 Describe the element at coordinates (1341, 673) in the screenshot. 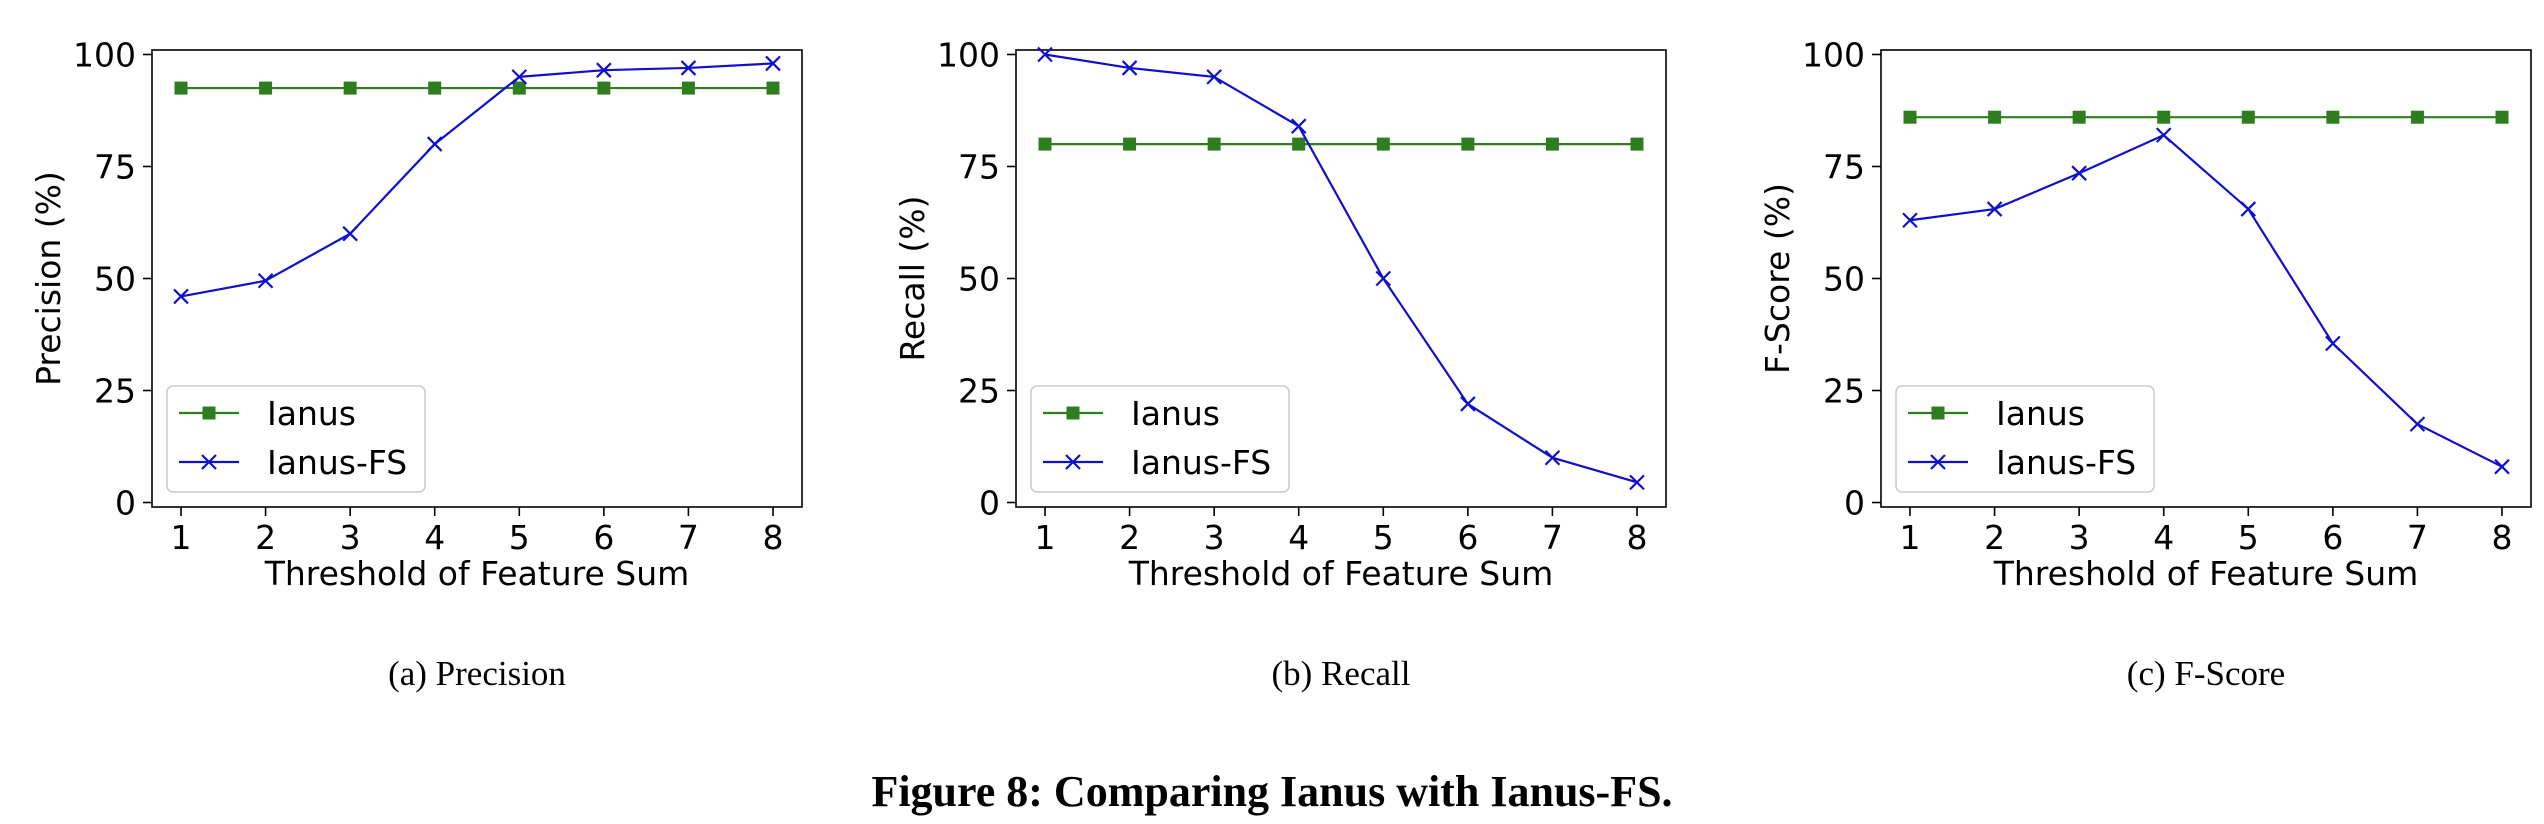

I see `subcaption: (b) Recall` at that location.